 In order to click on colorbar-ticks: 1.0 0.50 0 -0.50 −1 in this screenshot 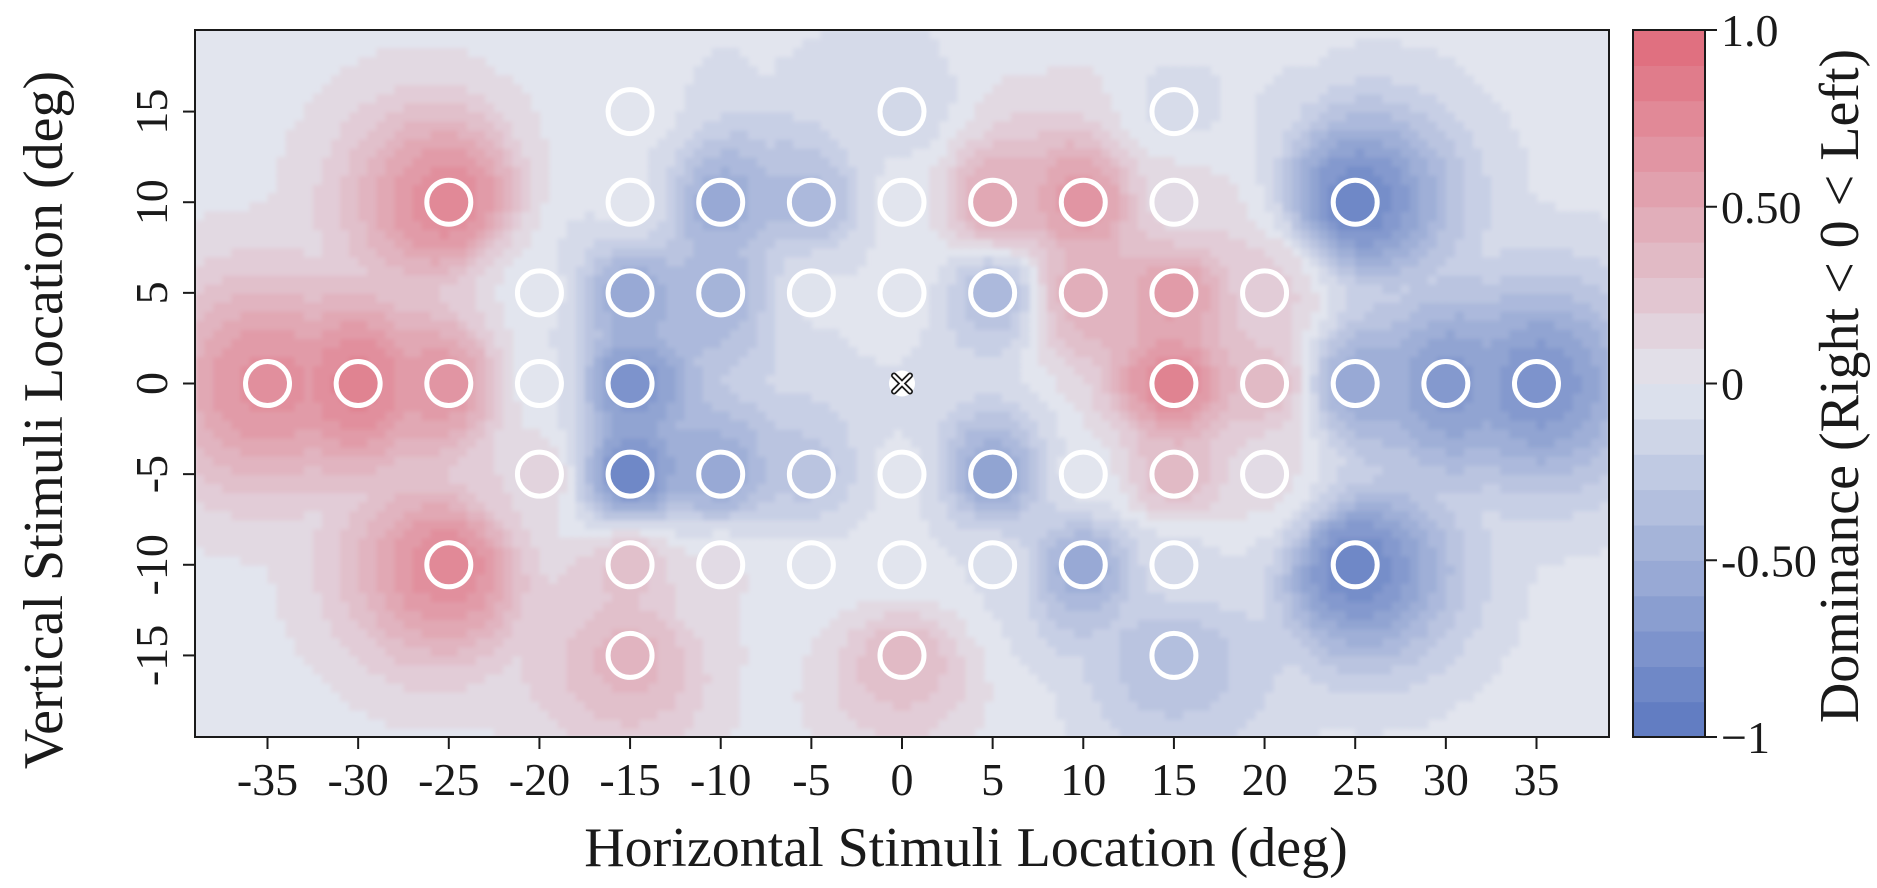, I will do `click(1761, 384)`.